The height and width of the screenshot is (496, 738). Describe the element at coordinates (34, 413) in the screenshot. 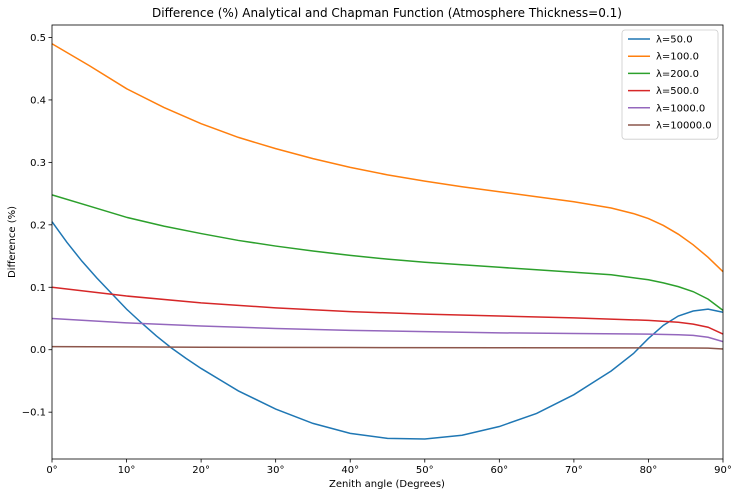

I see `y-tick-label: −0.1` at that location.